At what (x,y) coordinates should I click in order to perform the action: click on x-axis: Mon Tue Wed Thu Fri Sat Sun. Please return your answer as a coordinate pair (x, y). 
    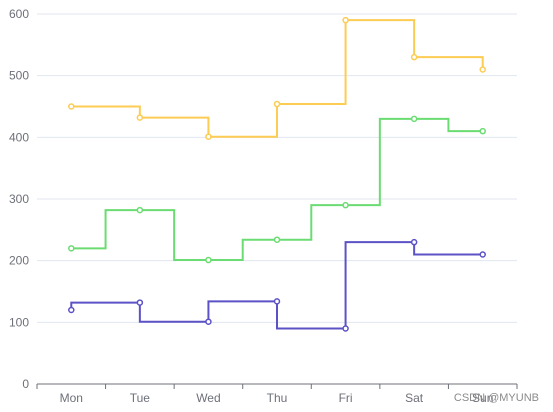
    Looking at the image, I should click on (277, 394).